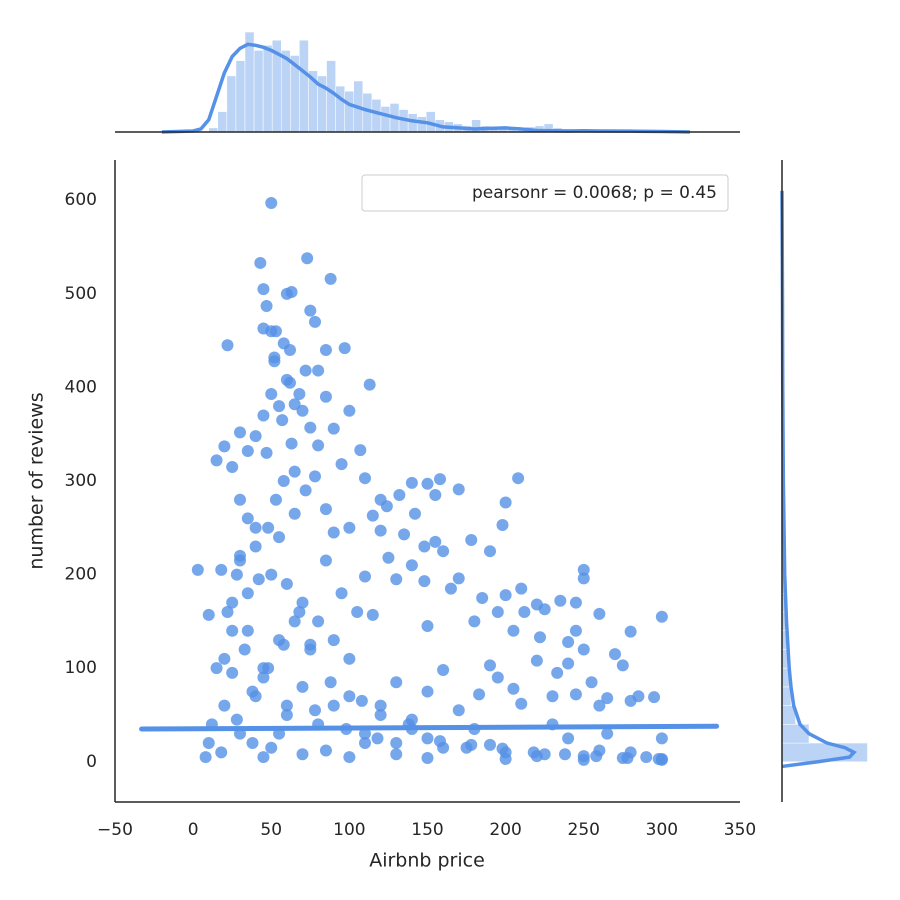 This screenshot has height=900, width=900. What do you see at coordinates (81, 200) in the screenshot?
I see `y-tick-label: 600` at bounding box center [81, 200].